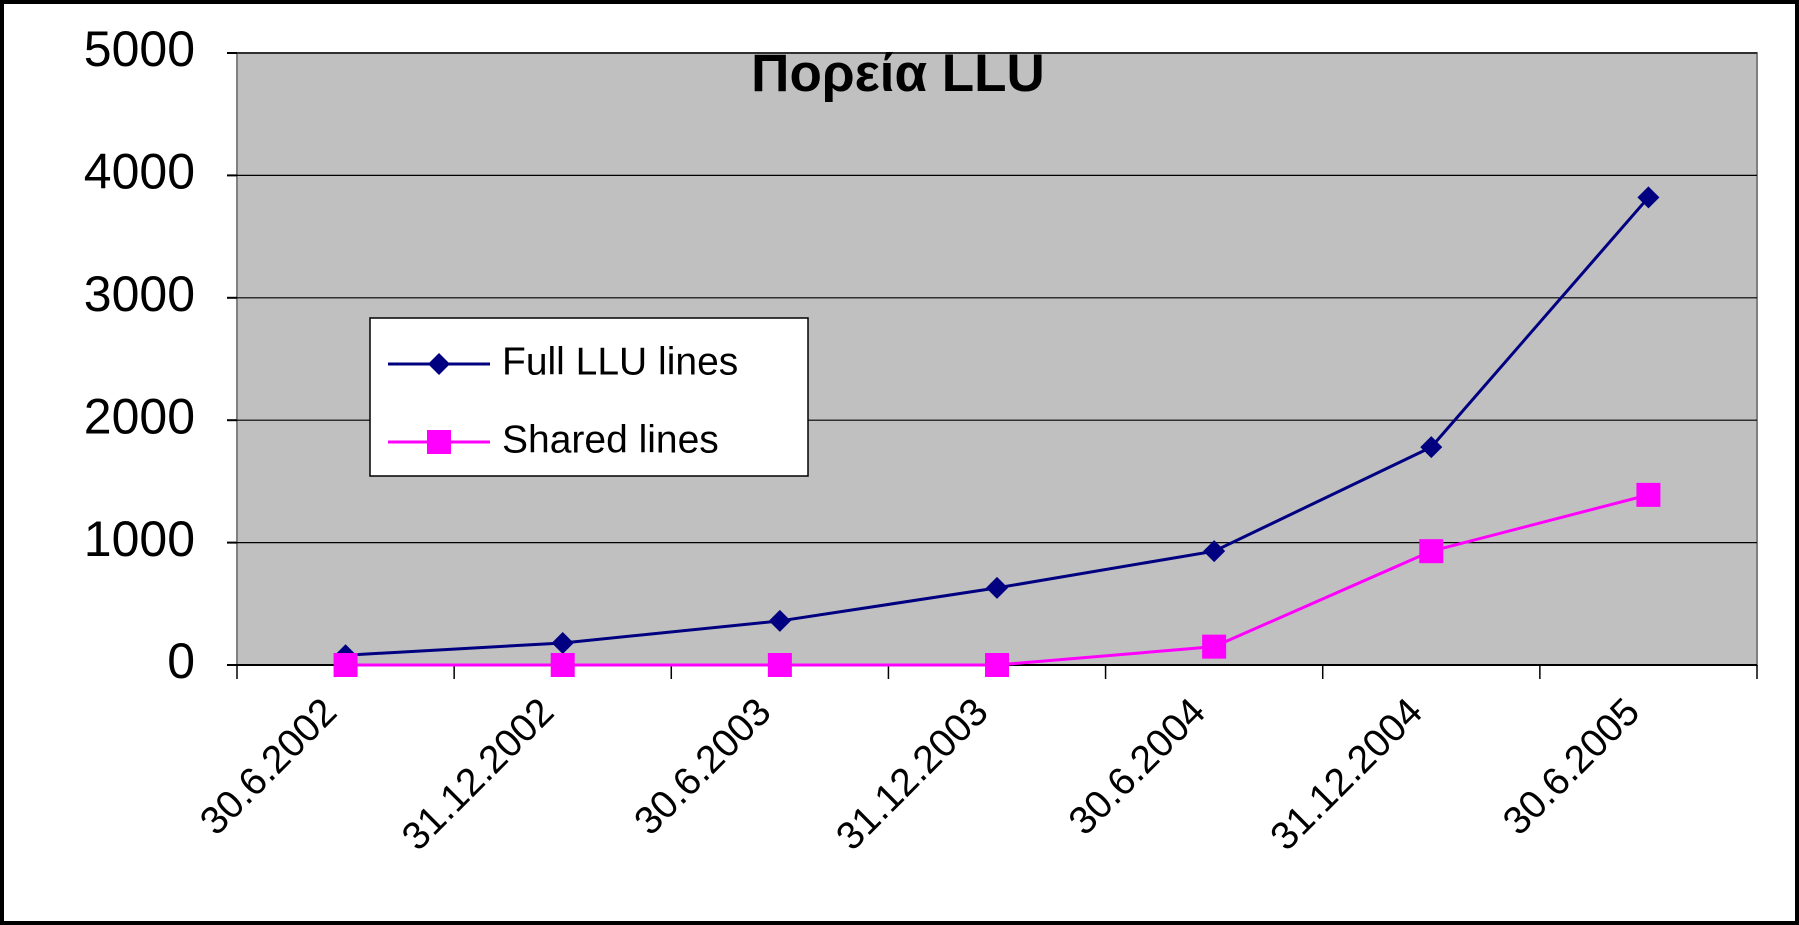  Describe the element at coordinates (139, 49) in the screenshot. I see `y-tick-label: 5000` at that location.